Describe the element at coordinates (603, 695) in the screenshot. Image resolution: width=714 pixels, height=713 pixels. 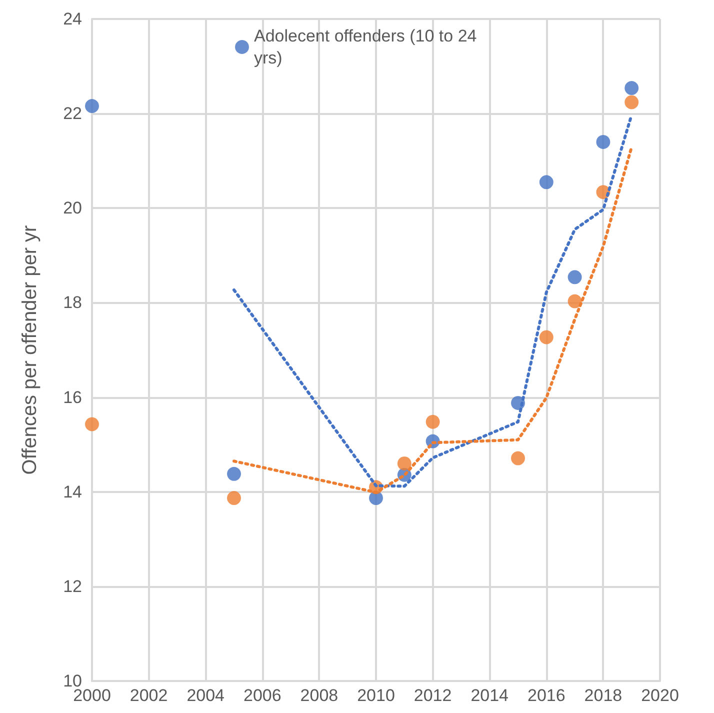
I see `x-tick-label: 2018` at that location.